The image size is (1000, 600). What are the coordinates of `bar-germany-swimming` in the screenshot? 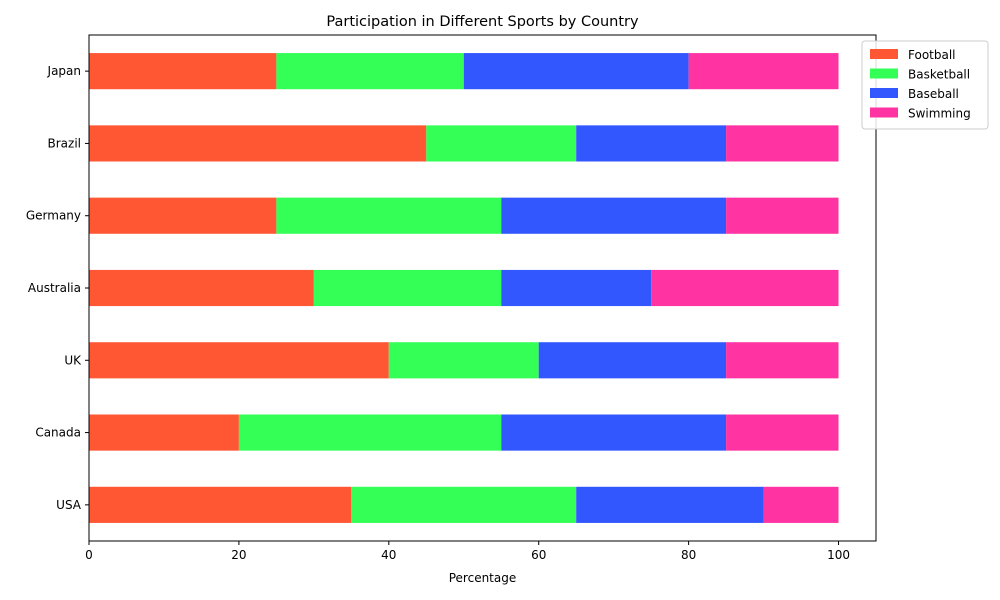 It's located at (782, 215).